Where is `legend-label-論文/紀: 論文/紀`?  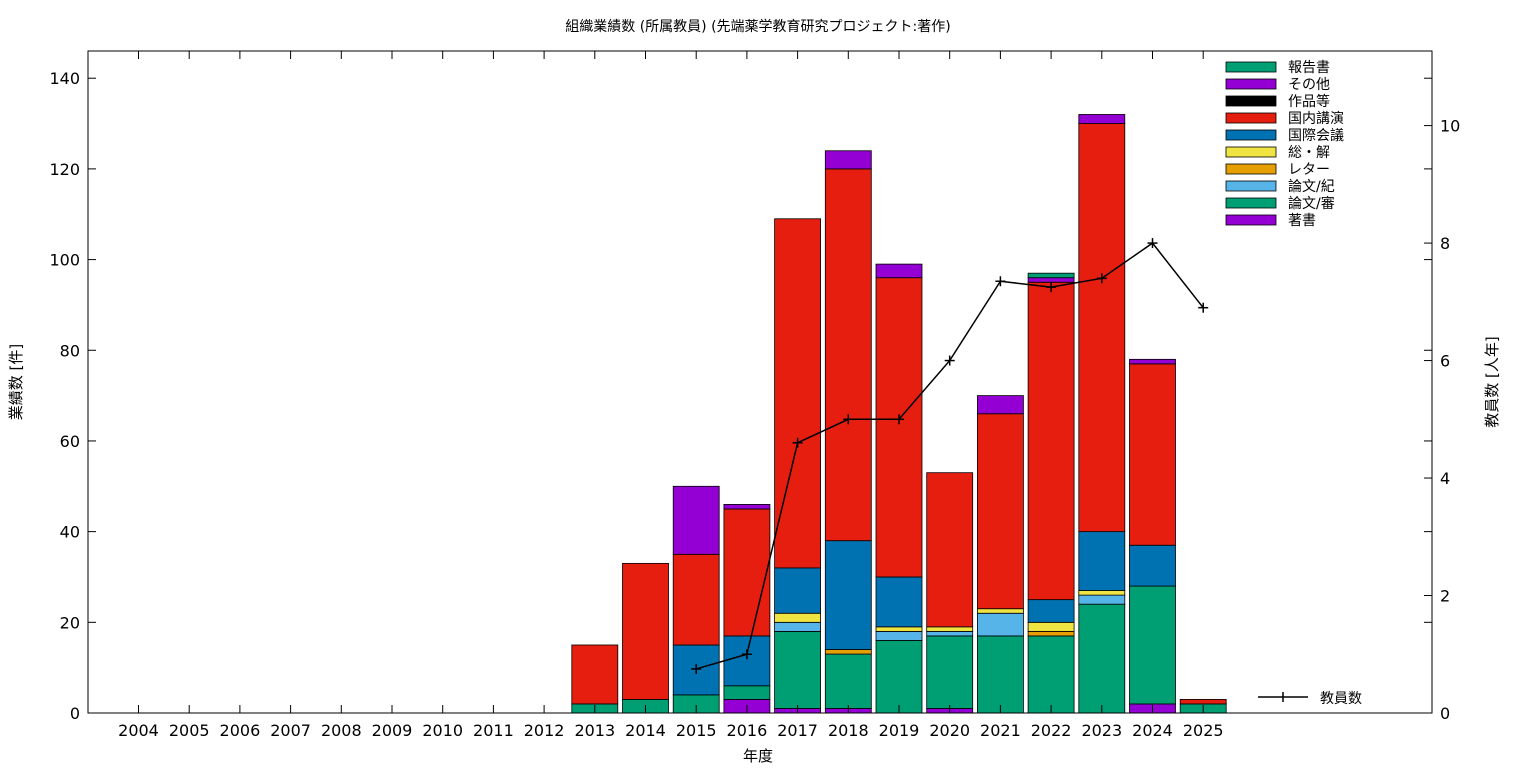
legend-label-論文/紀: 論文/紀 is located at coordinates (1311, 187).